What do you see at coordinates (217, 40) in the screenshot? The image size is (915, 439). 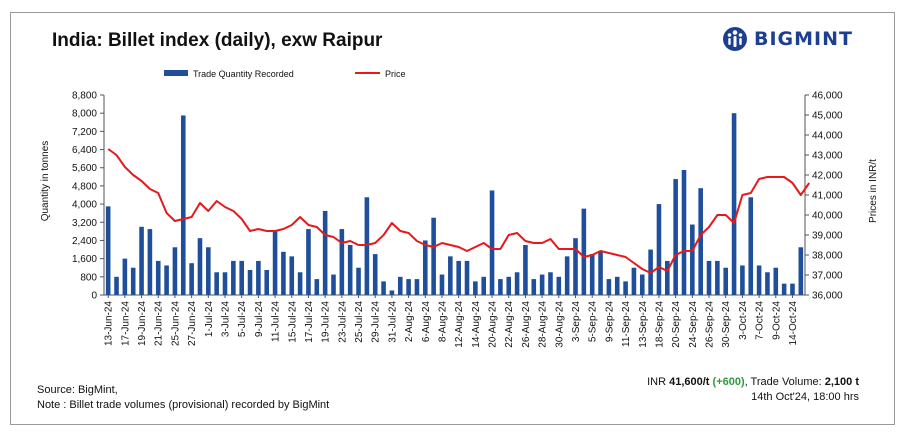 I see `chart-title: India: Billet index (daily), exw Raipur` at bounding box center [217, 40].